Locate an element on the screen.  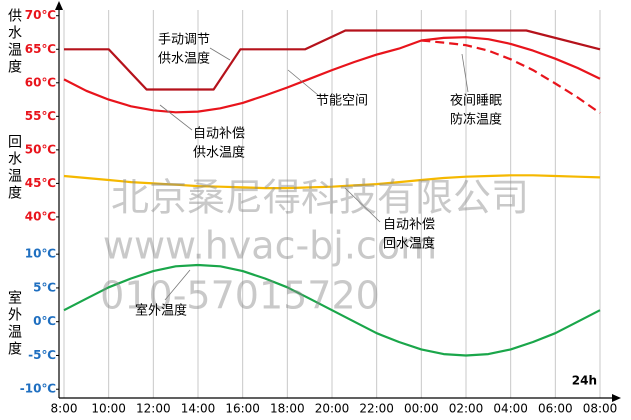
y2-tick-label: 0℃ is located at coordinates (44, 321).